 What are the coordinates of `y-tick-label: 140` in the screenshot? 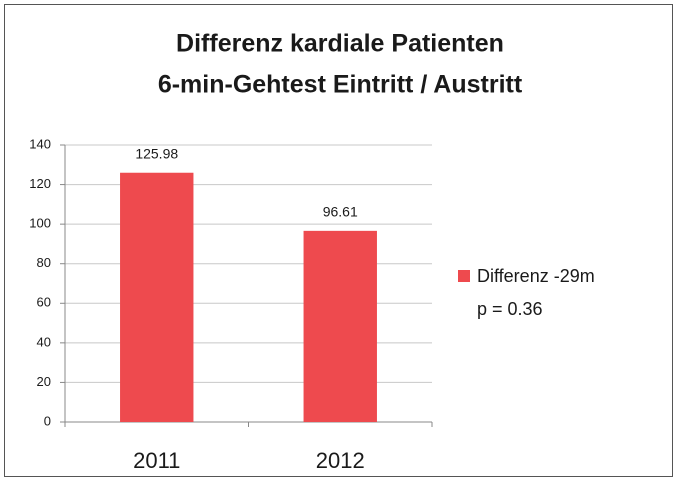 It's located at (40, 143).